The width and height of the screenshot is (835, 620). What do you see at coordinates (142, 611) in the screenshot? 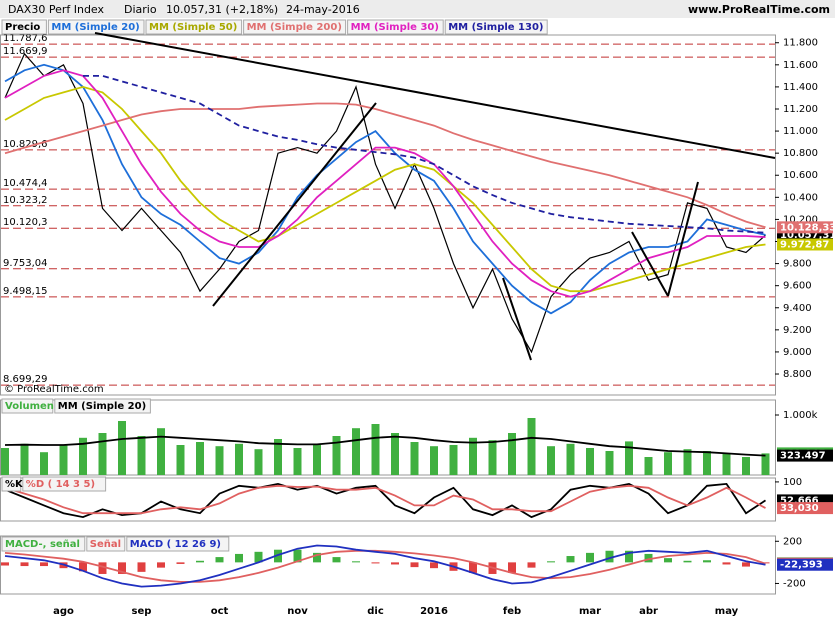
I see `x-tick-label: sep` at bounding box center [142, 611].